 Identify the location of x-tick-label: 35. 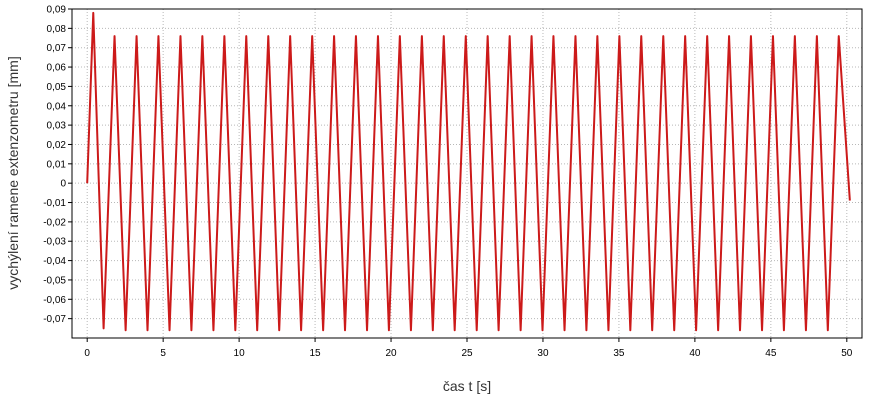
(619, 353).